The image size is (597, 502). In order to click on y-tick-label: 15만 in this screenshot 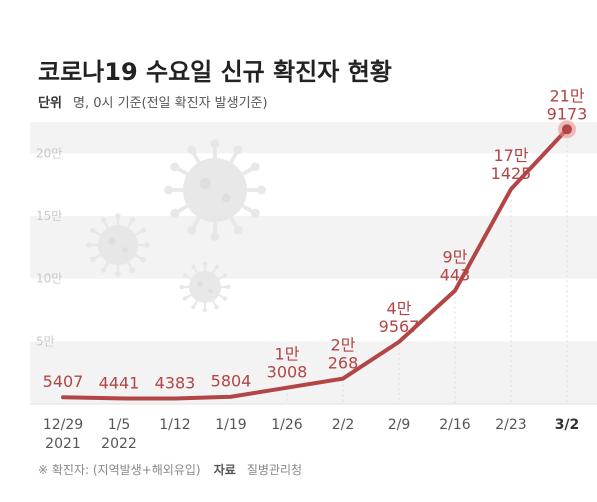, I will do `click(49, 216)`.